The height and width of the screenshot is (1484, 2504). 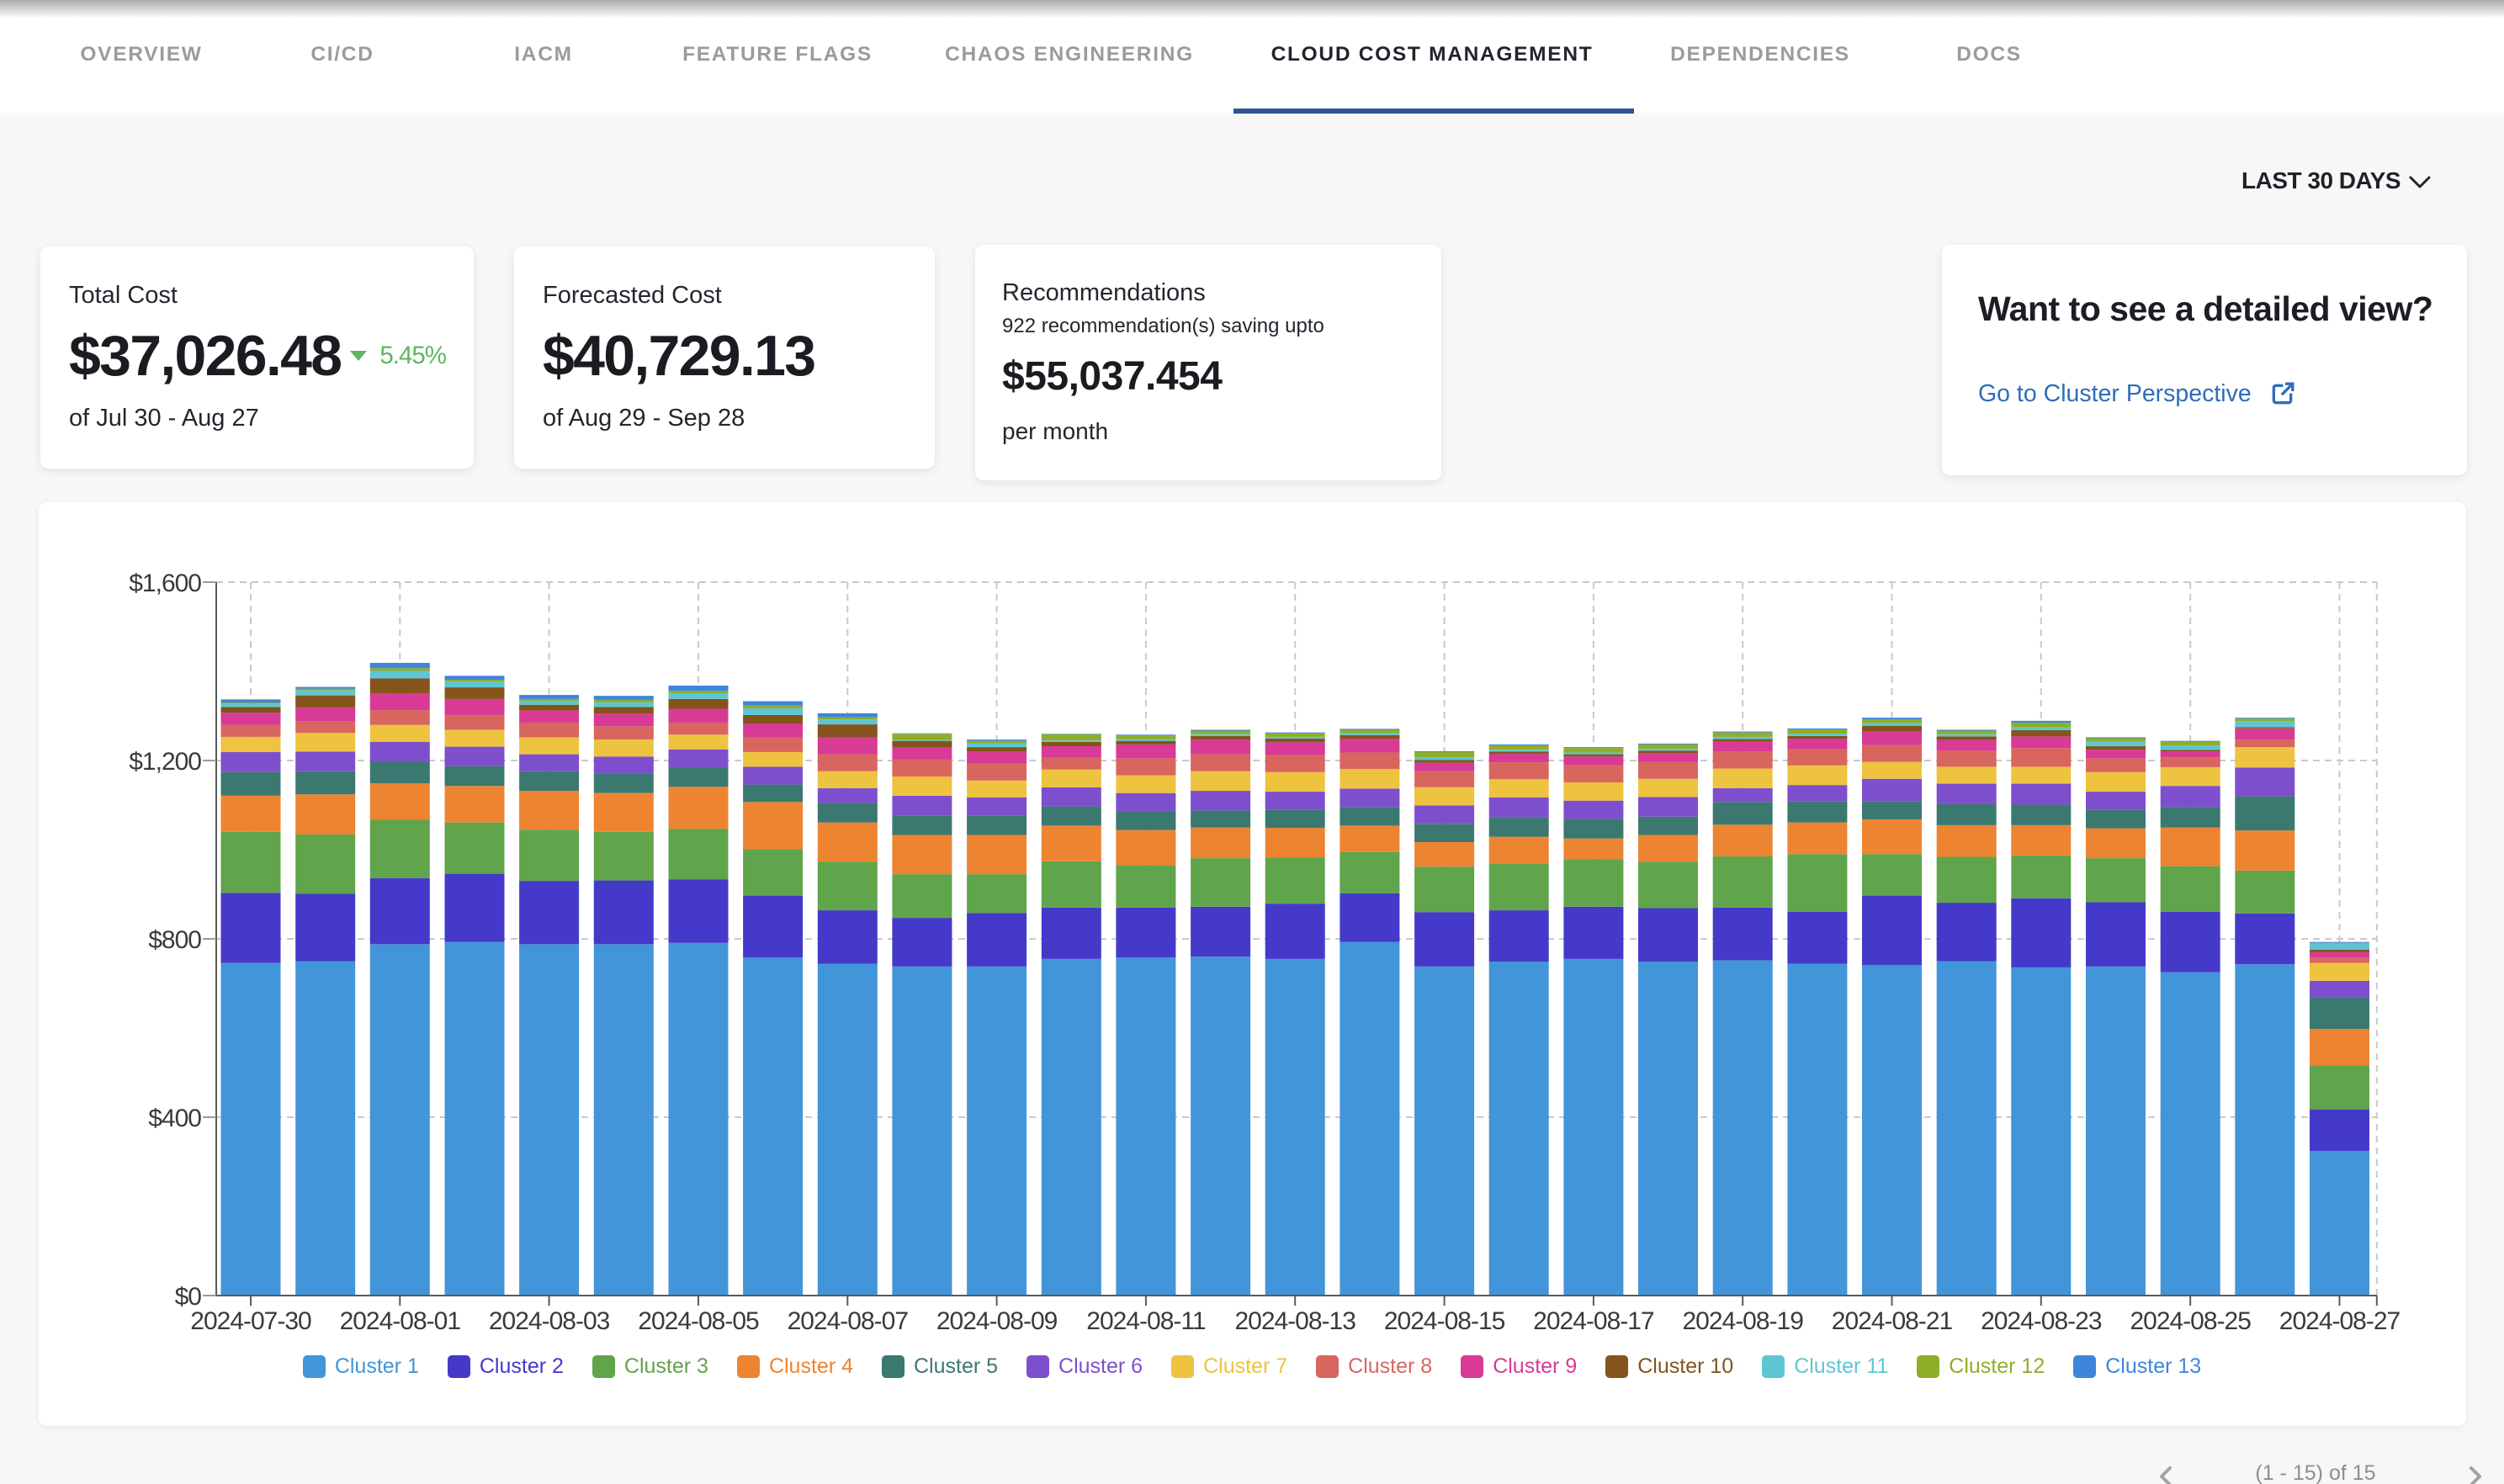 I want to click on svg-text: 2024-07-30, so click(x=250, y=1321).